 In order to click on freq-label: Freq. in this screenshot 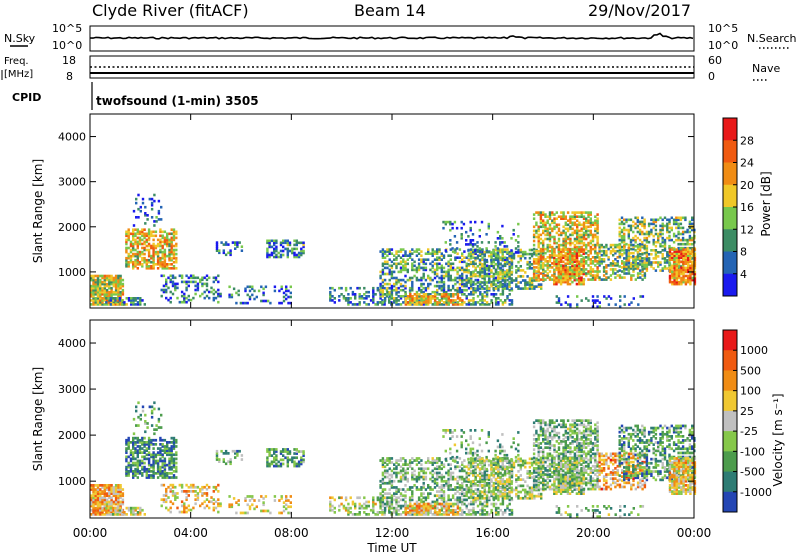, I will do `click(16, 61)`.